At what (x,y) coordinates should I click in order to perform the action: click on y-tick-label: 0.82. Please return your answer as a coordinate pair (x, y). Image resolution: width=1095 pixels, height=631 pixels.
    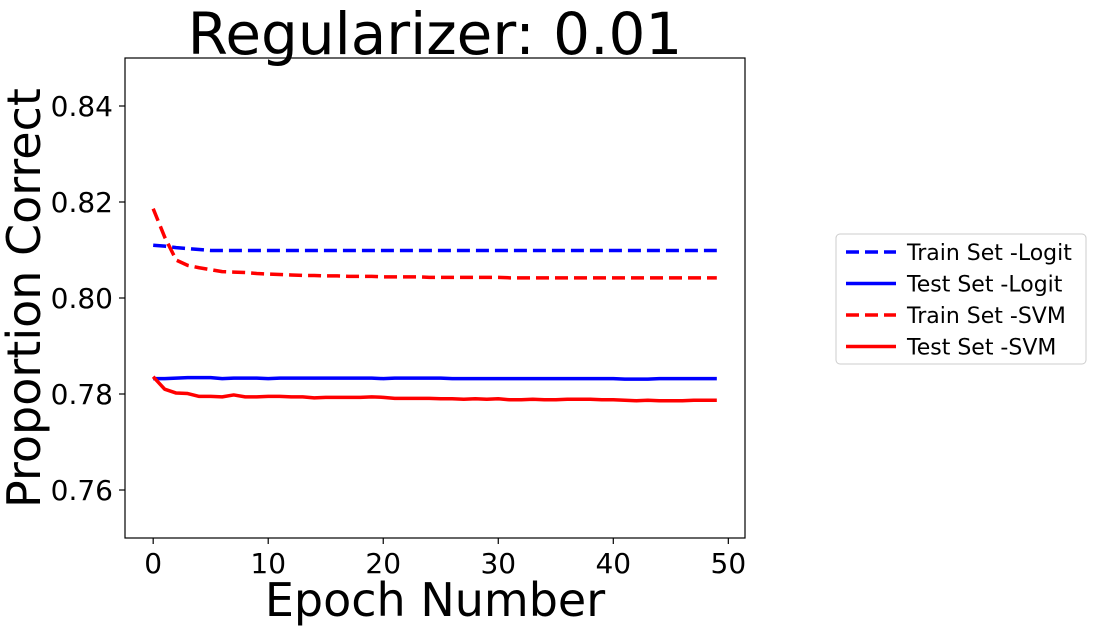
    Looking at the image, I should click on (82, 202).